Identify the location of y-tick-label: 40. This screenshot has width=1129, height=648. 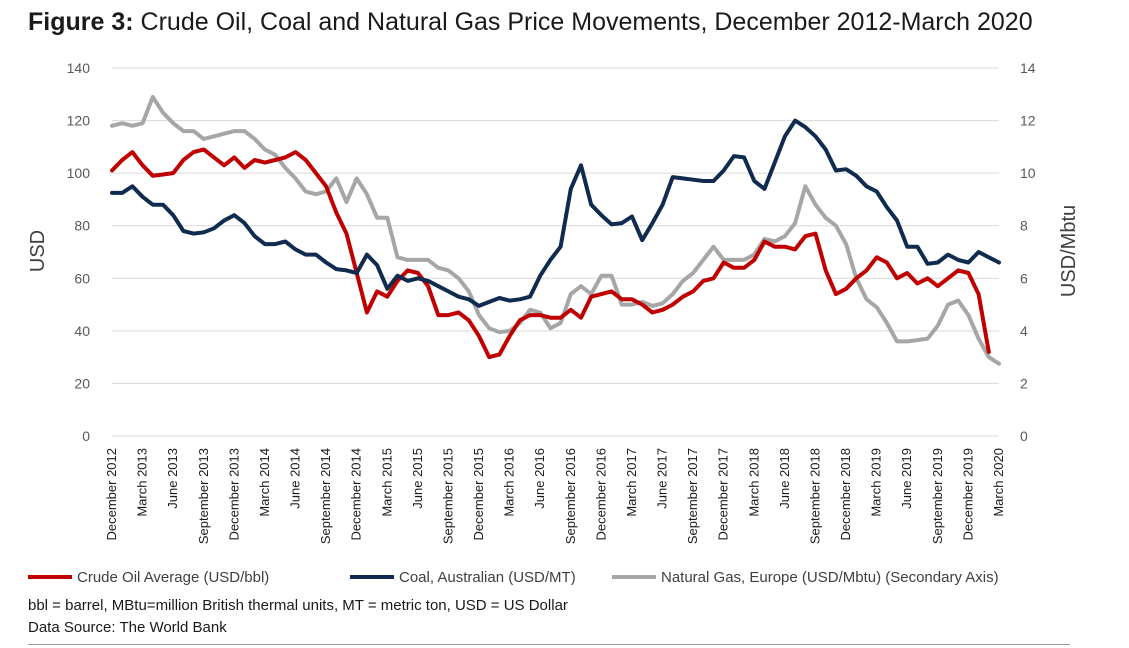
(82, 331).